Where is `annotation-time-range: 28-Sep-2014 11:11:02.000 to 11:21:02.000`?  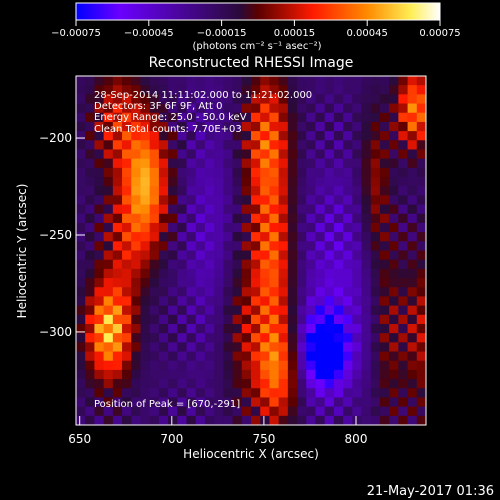 annotation-time-range: 28-Sep-2014 11:11:02.000 to 11:21:02.000 is located at coordinates (203, 95).